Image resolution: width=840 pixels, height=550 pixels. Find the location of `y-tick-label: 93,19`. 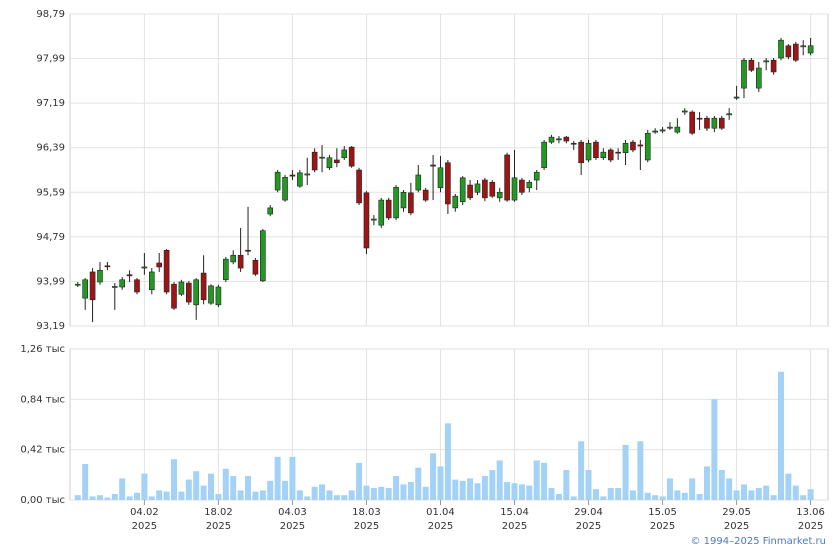

y-tick-label: 93,19 is located at coordinates (50, 326).